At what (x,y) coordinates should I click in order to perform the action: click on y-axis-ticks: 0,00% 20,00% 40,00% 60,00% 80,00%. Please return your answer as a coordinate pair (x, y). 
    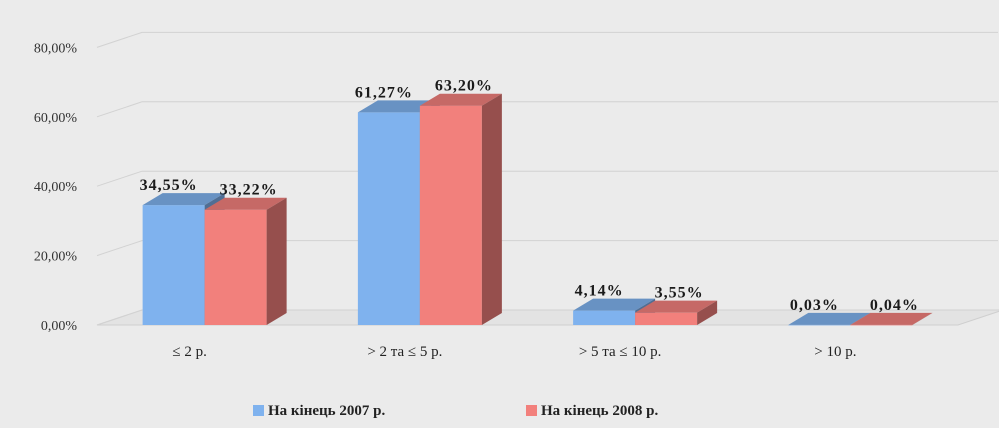
    Looking at the image, I should click on (56, 187).